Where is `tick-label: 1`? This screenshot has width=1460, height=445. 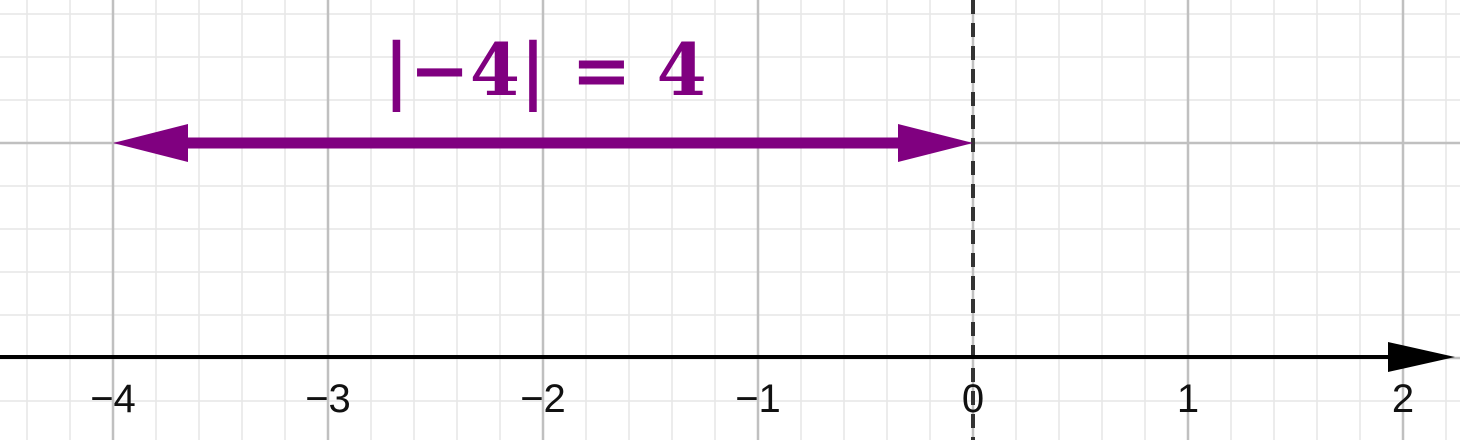
tick-label: 1 is located at coordinates (1188, 399).